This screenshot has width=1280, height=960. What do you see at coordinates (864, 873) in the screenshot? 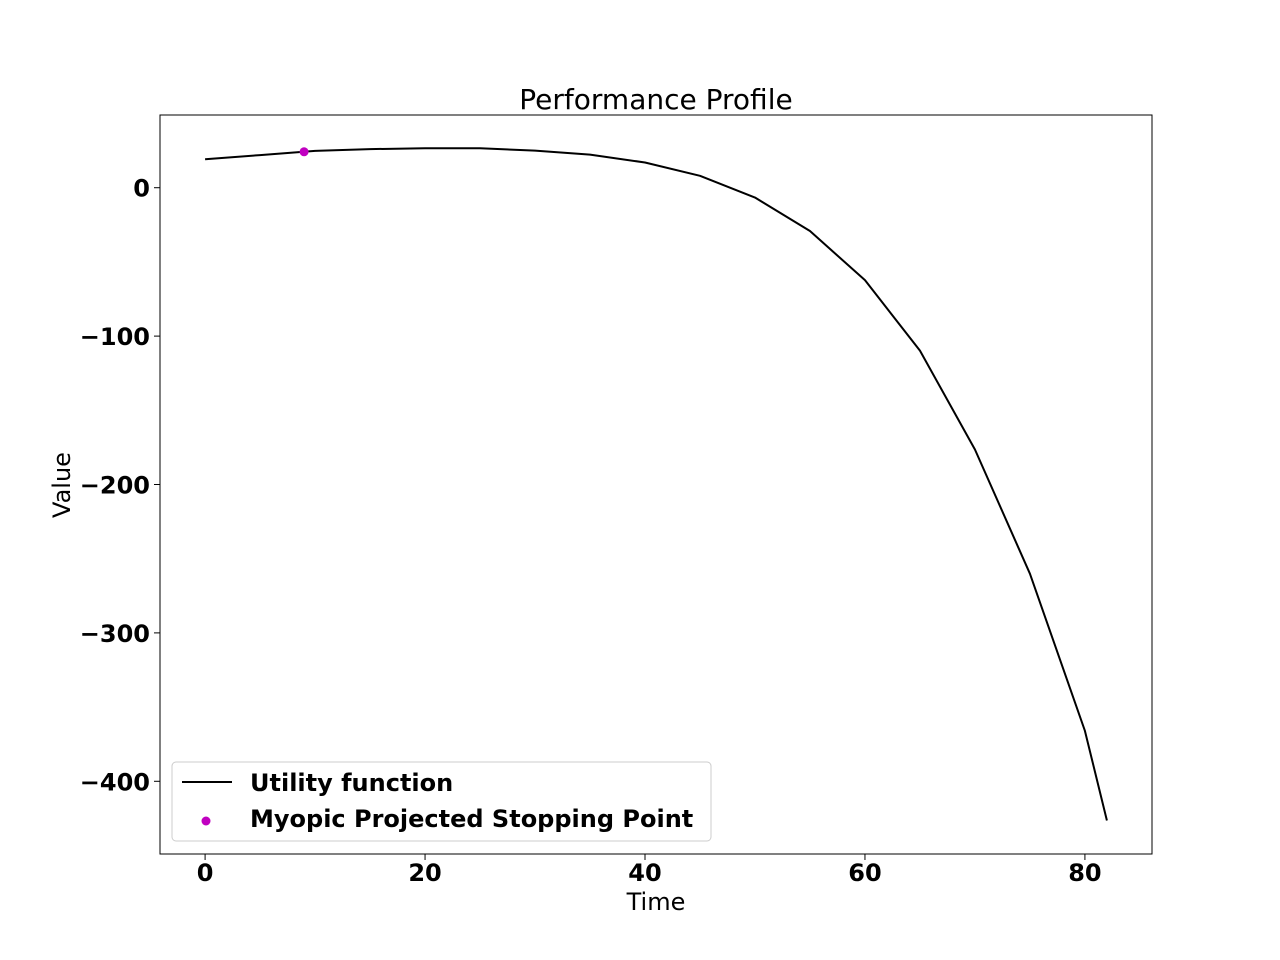
I see `x-tick-label: 60` at bounding box center [864, 873].